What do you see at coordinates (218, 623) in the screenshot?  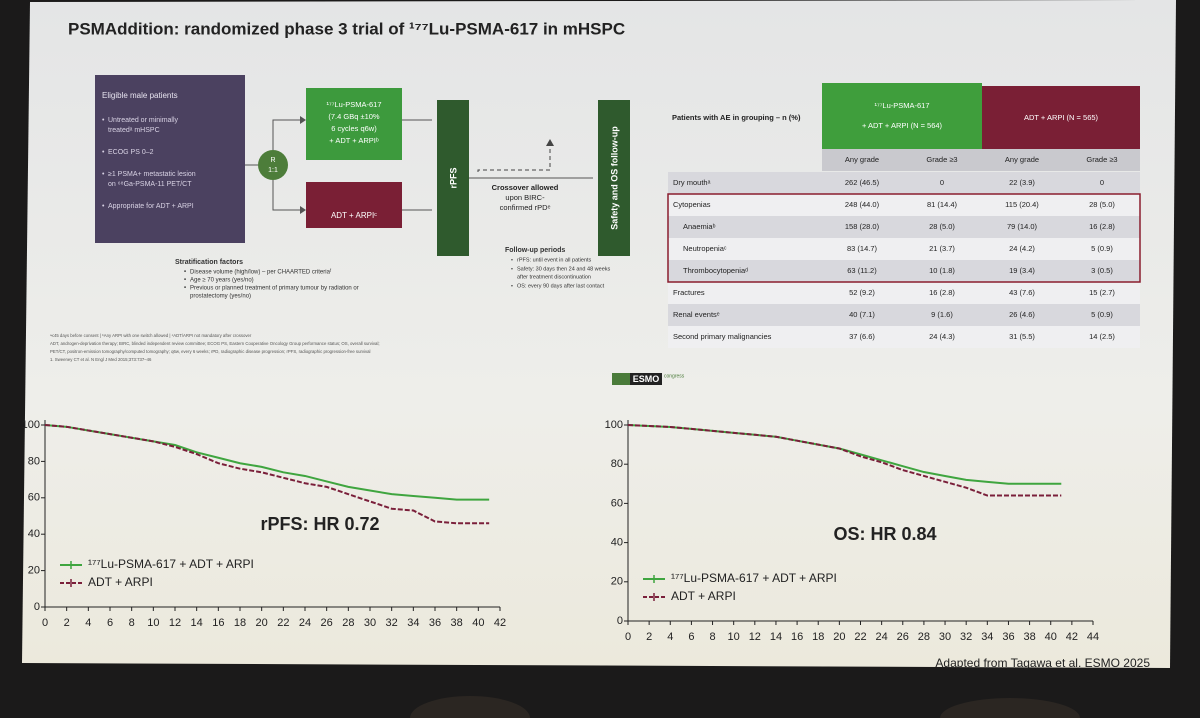 I see `x-tick-label: 16` at bounding box center [218, 623].